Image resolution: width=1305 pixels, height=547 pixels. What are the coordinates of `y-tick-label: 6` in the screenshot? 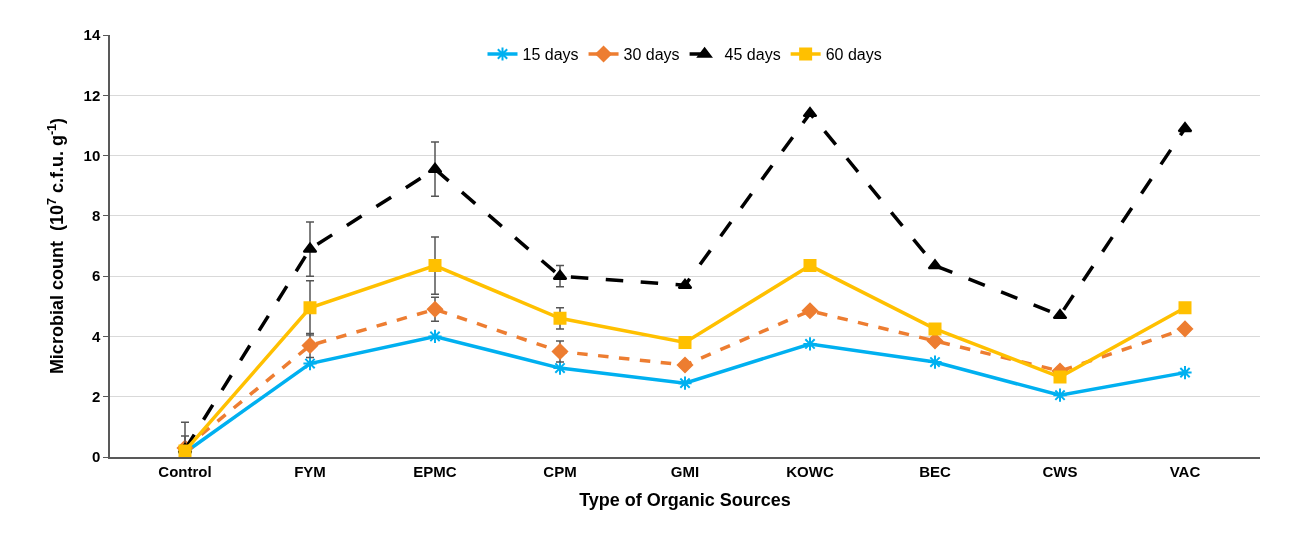 It's located at (96, 276).